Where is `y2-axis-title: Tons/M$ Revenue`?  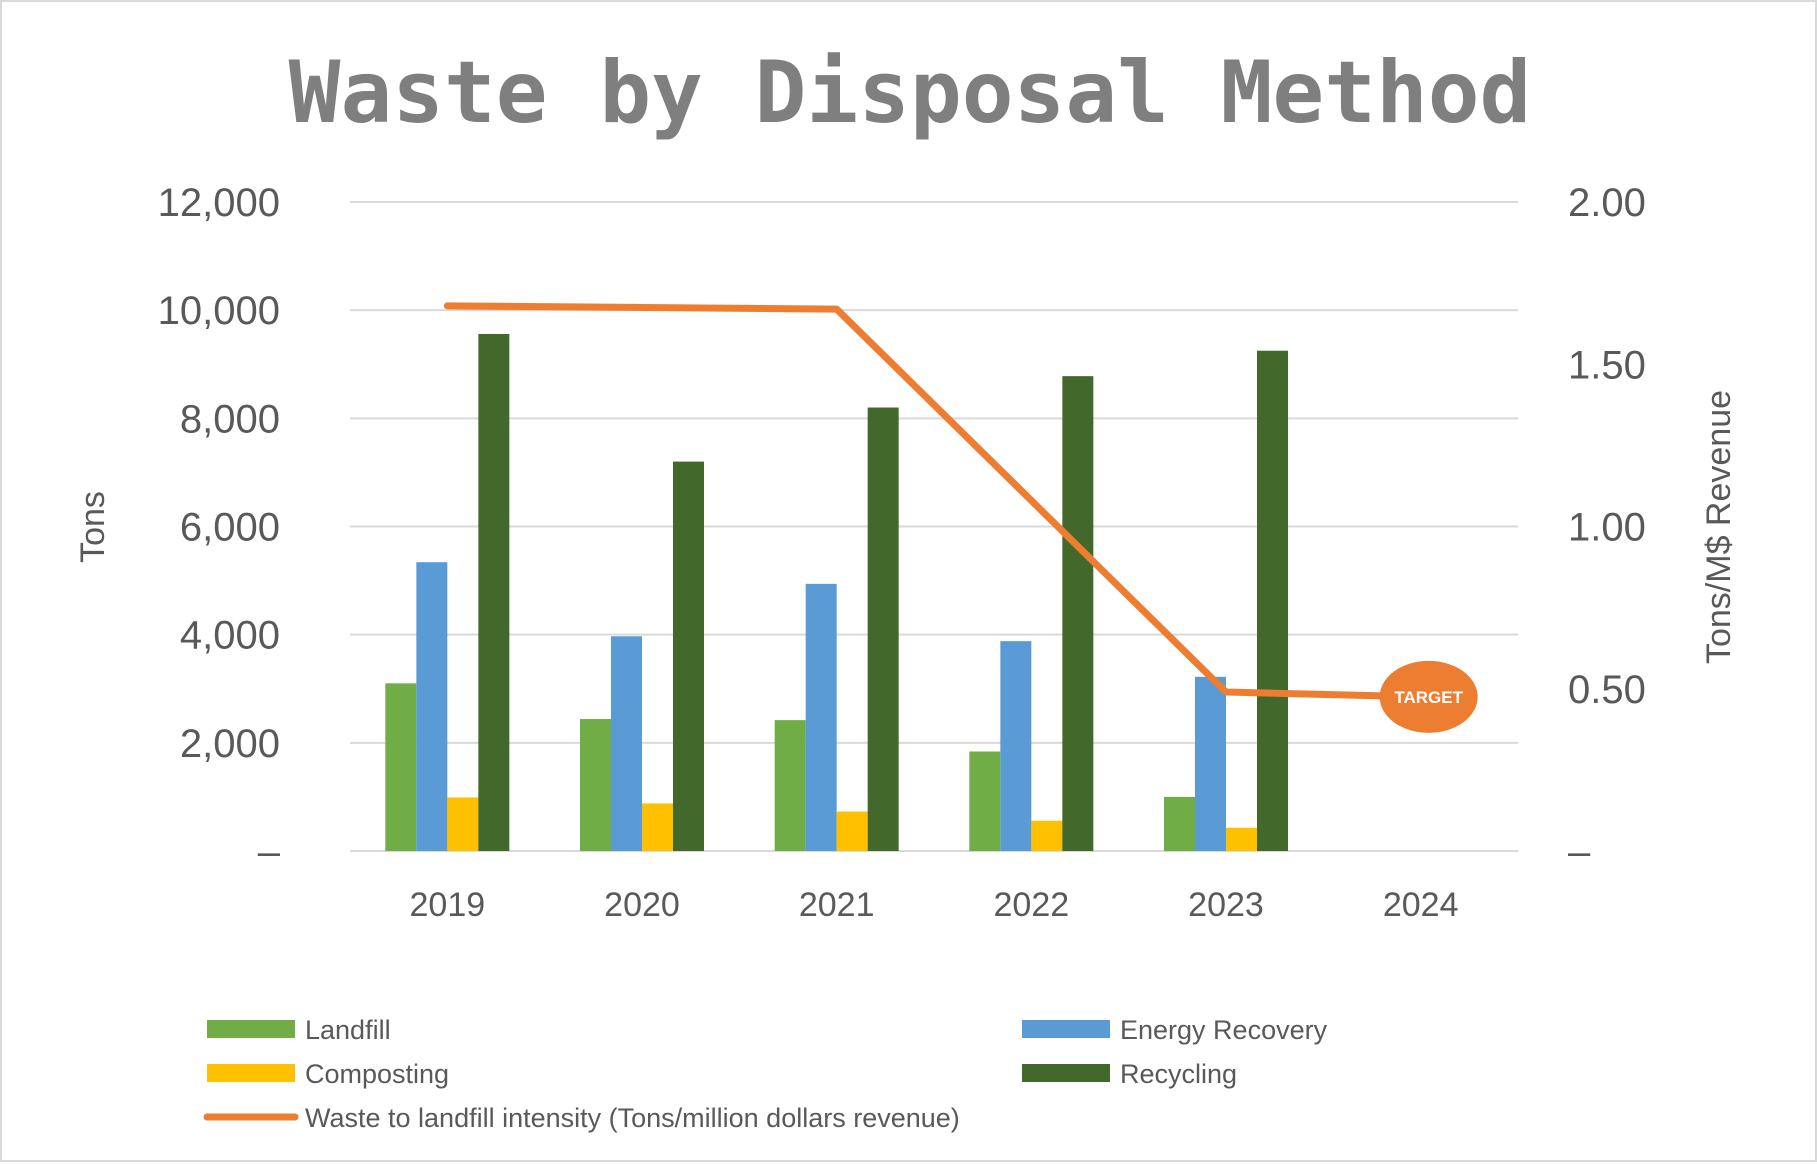
y2-axis-title: Tons/M$ Revenue is located at coordinates (1719, 527).